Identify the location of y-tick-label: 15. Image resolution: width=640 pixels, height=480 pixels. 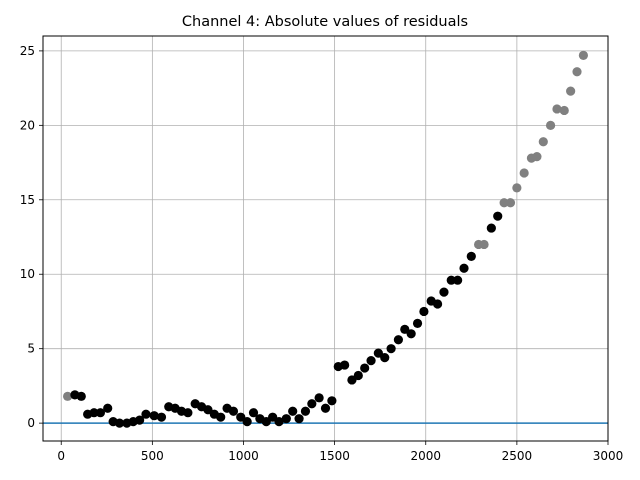
(27, 200).